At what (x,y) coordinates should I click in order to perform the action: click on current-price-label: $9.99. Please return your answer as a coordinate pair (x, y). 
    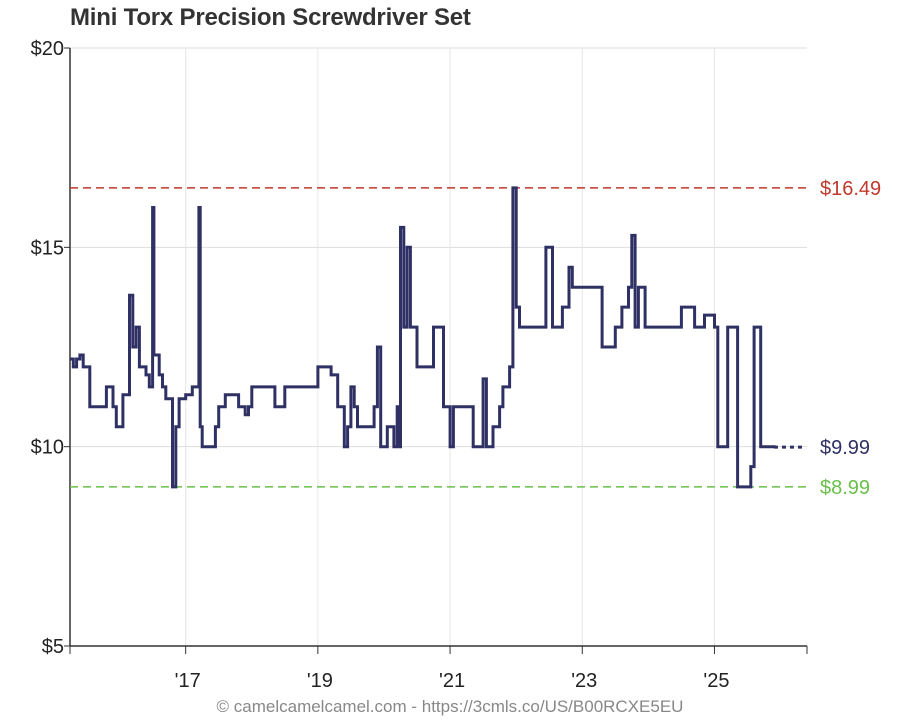
    Looking at the image, I should click on (845, 448).